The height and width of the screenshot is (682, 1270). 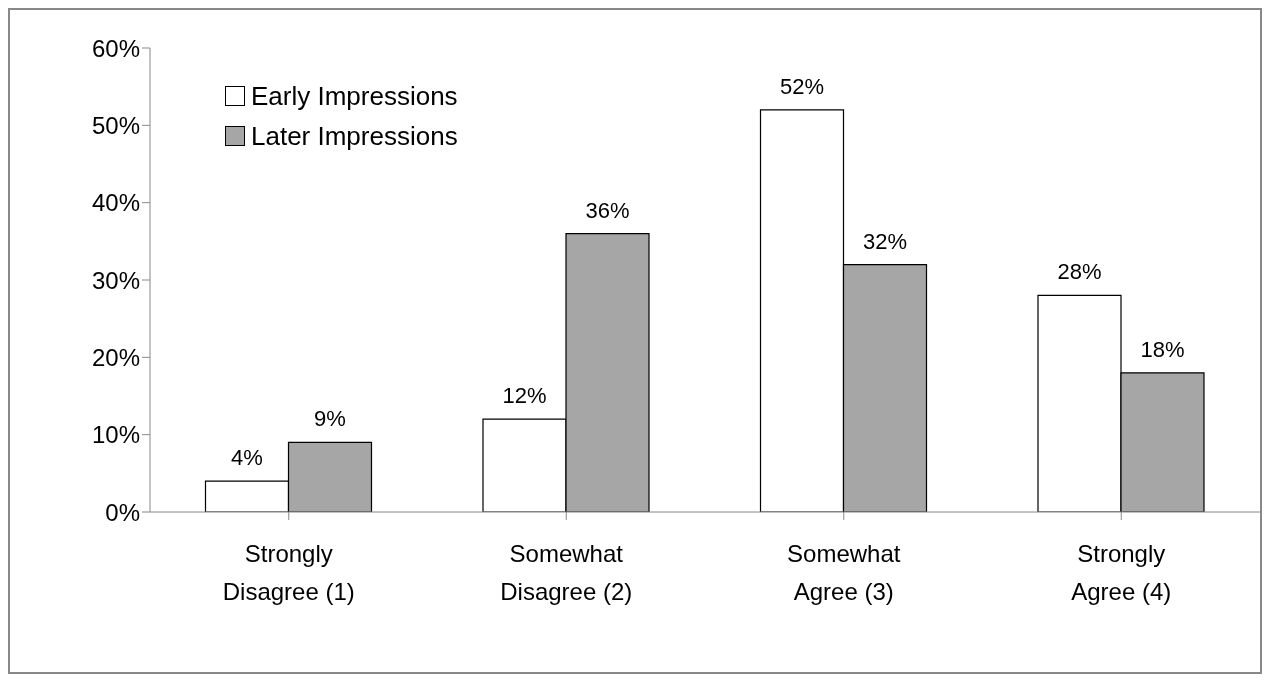 What do you see at coordinates (354, 96) in the screenshot?
I see `legend-label: Early Impressions` at bounding box center [354, 96].